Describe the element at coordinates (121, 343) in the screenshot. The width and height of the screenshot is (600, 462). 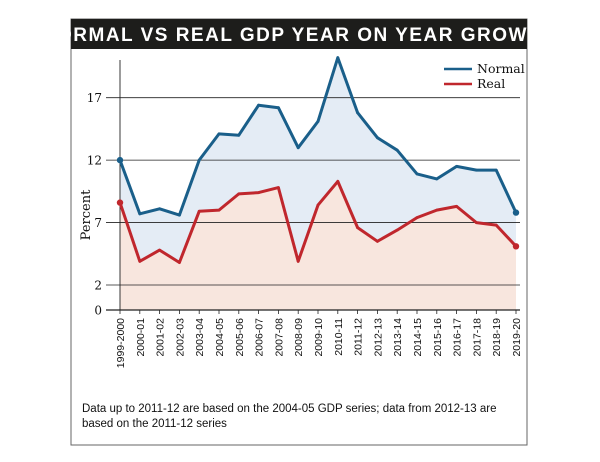
I see `x-tick-label: 1999-2000` at that location.